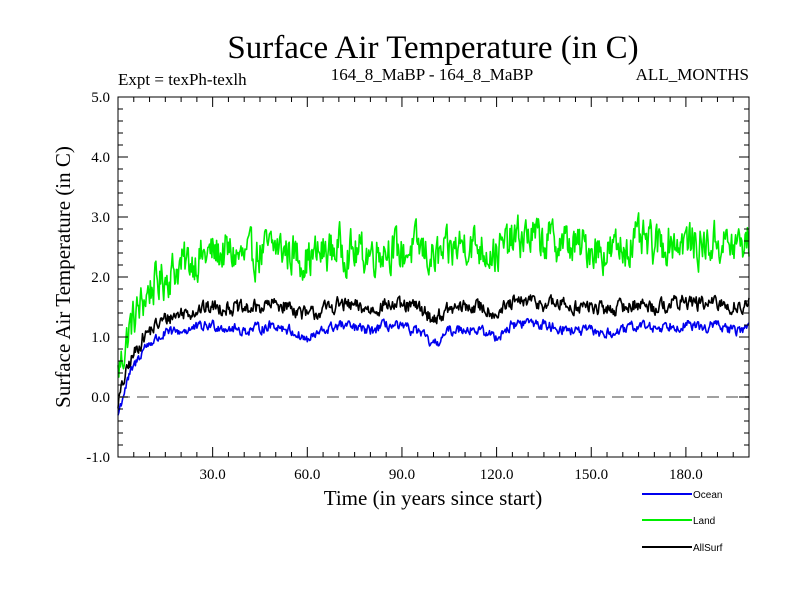  I want to click on y-tick-label: 5.0, so click(100, 98).